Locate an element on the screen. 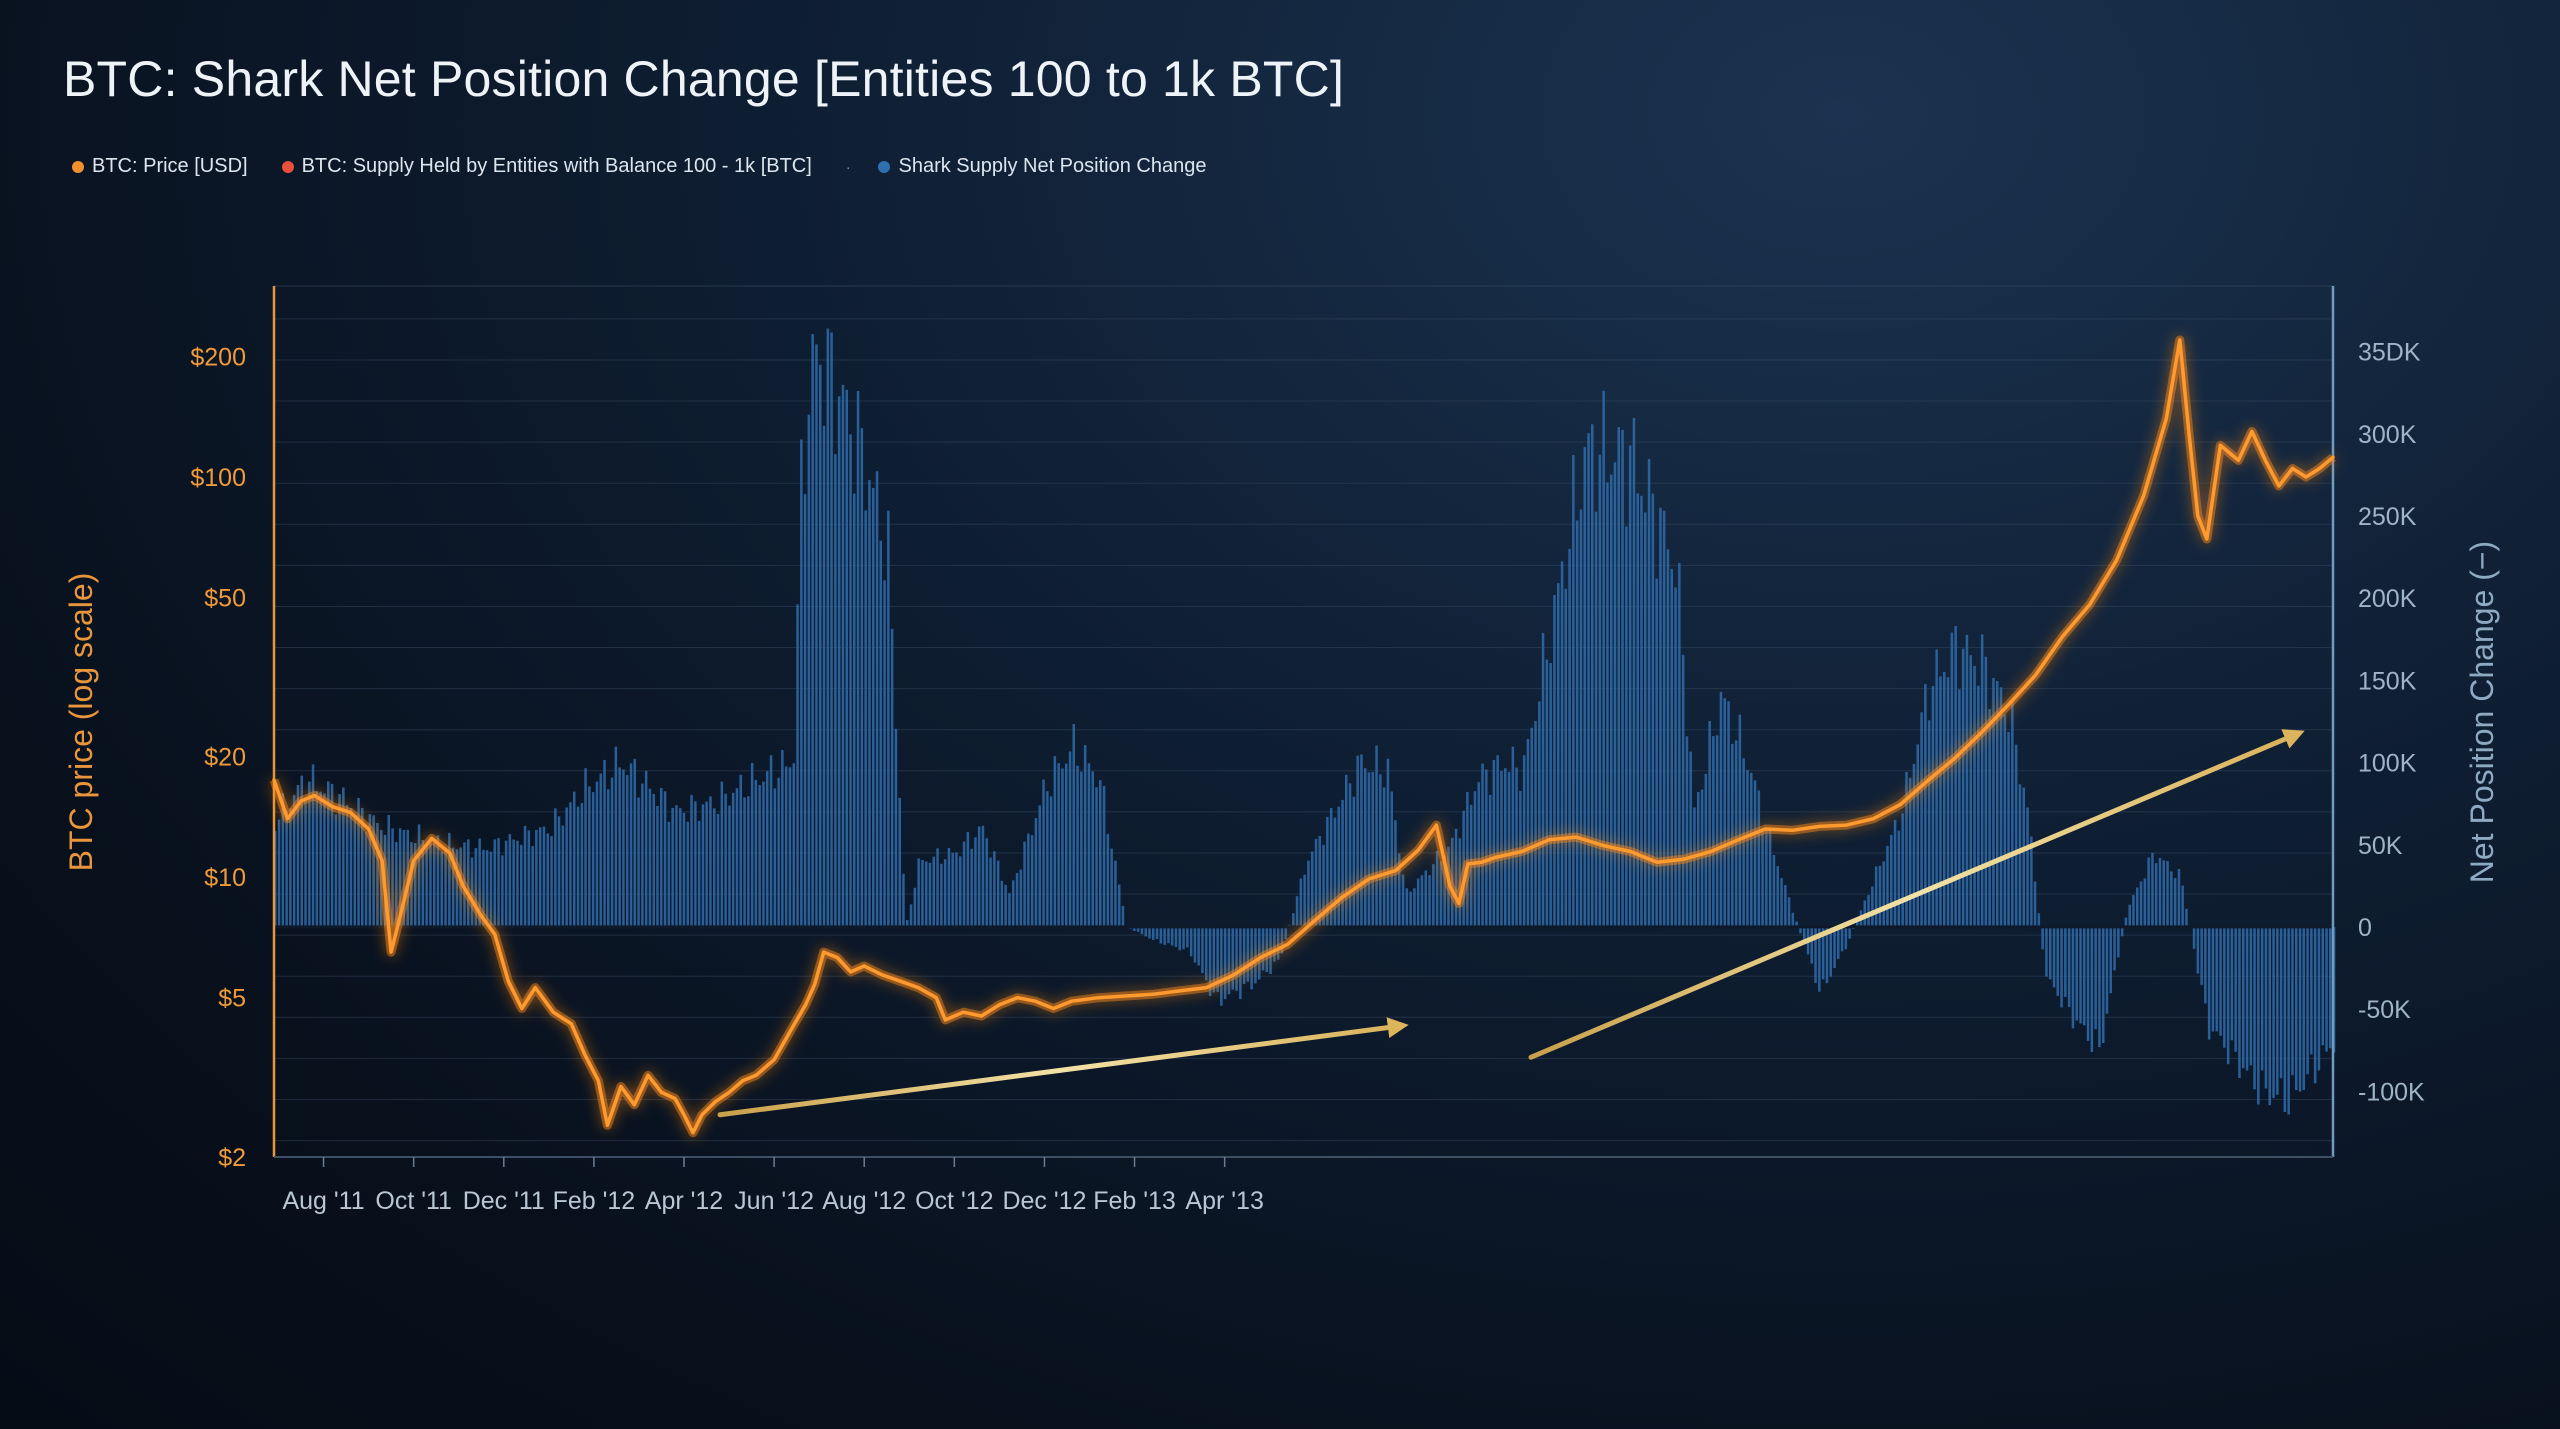  trend-arrow is located at coordinates (1916, 894).